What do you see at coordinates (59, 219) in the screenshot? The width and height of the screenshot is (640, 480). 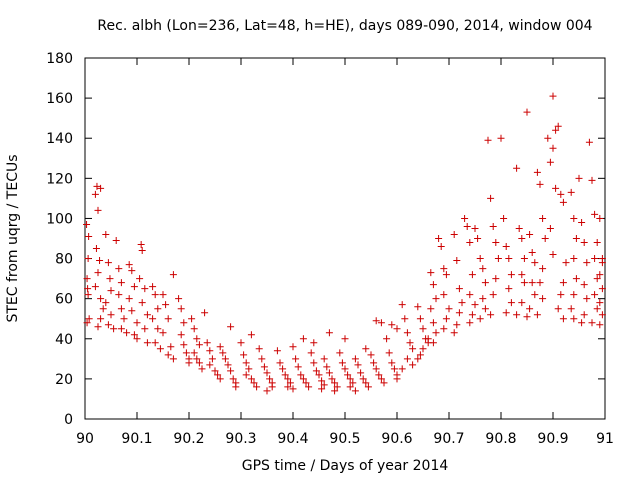 I see `y-tick-label: 100` at bounding box center [59, 219].